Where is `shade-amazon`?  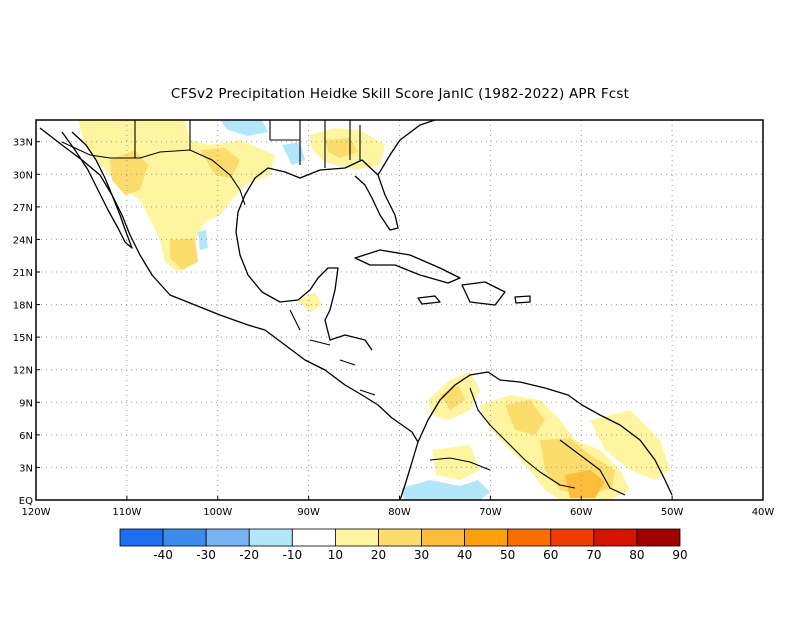 shade-amazon is located at coordinates (456, 462).